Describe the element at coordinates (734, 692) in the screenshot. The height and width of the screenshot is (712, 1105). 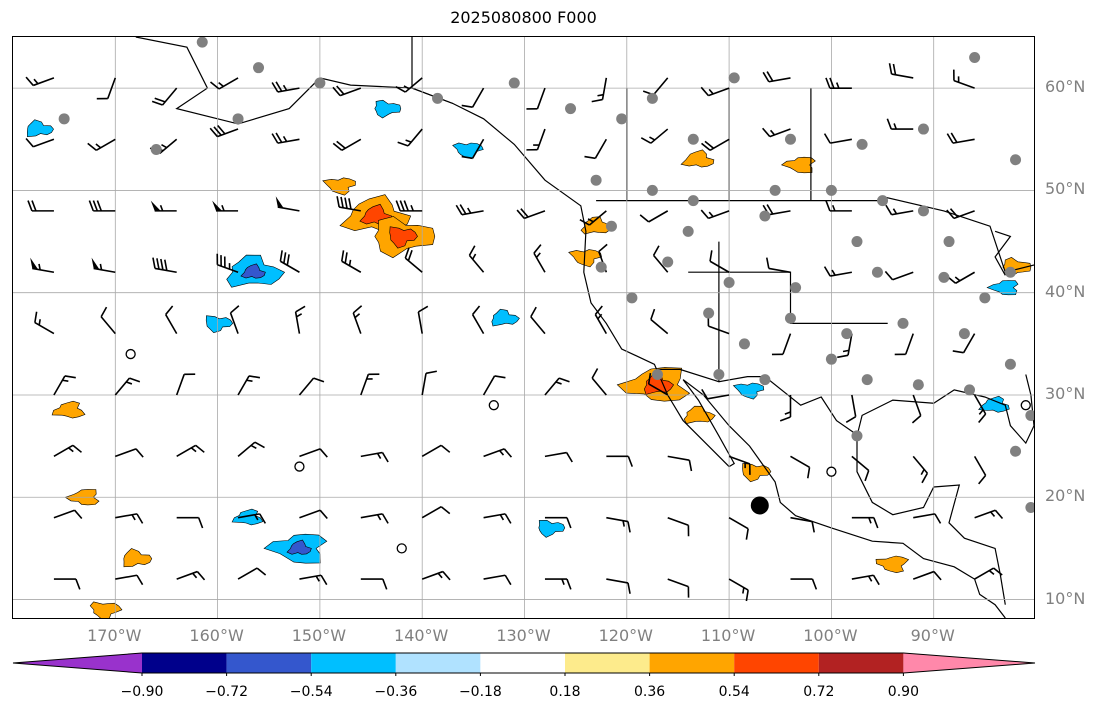
I see `colorbar-tick-label: 0.54` at that location.